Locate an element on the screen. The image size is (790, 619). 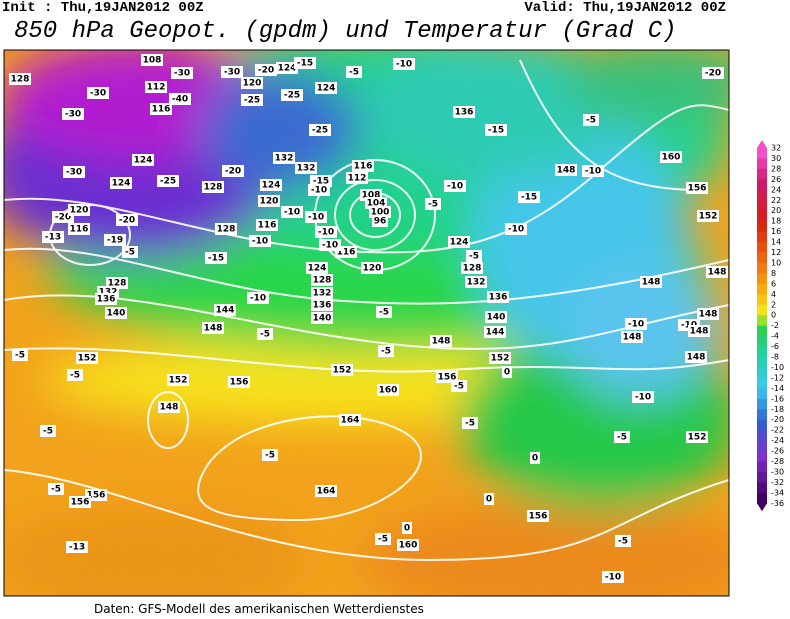
colorbar-label: -30 is located at coordinates (777, 471).